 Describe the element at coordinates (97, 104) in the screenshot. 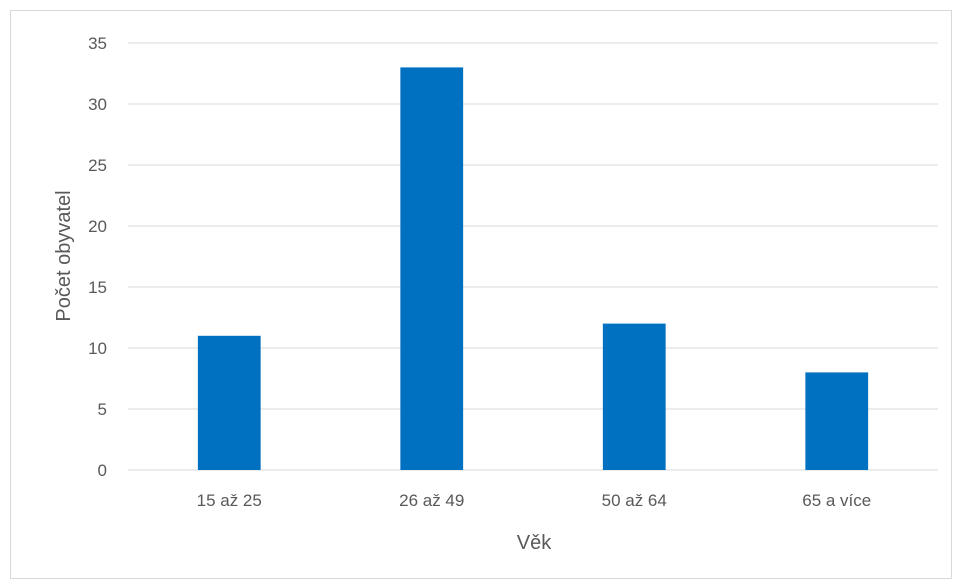

I see `y-tick-label: 30` at that location.